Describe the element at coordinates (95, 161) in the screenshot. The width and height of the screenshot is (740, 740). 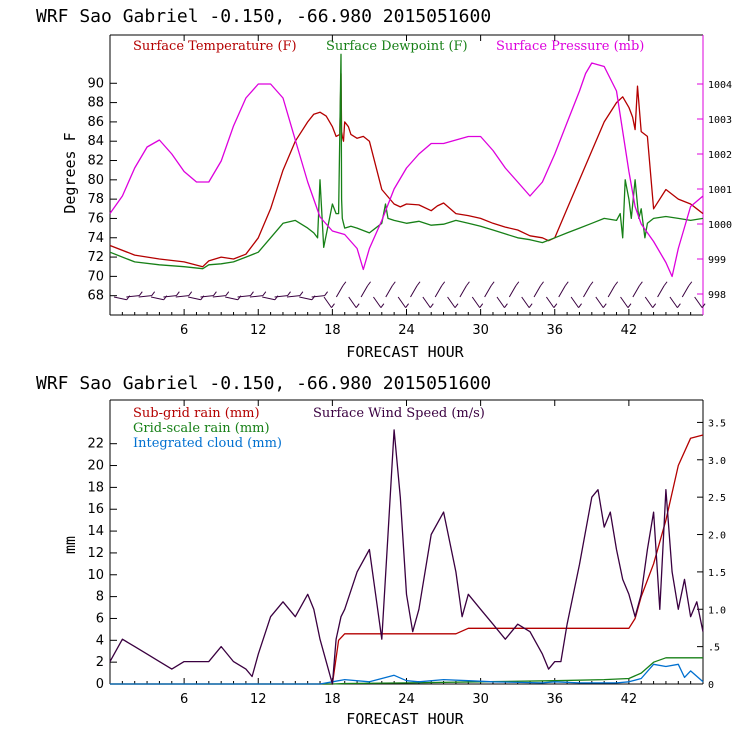
I see `top-ytick-label: 82` at that location.